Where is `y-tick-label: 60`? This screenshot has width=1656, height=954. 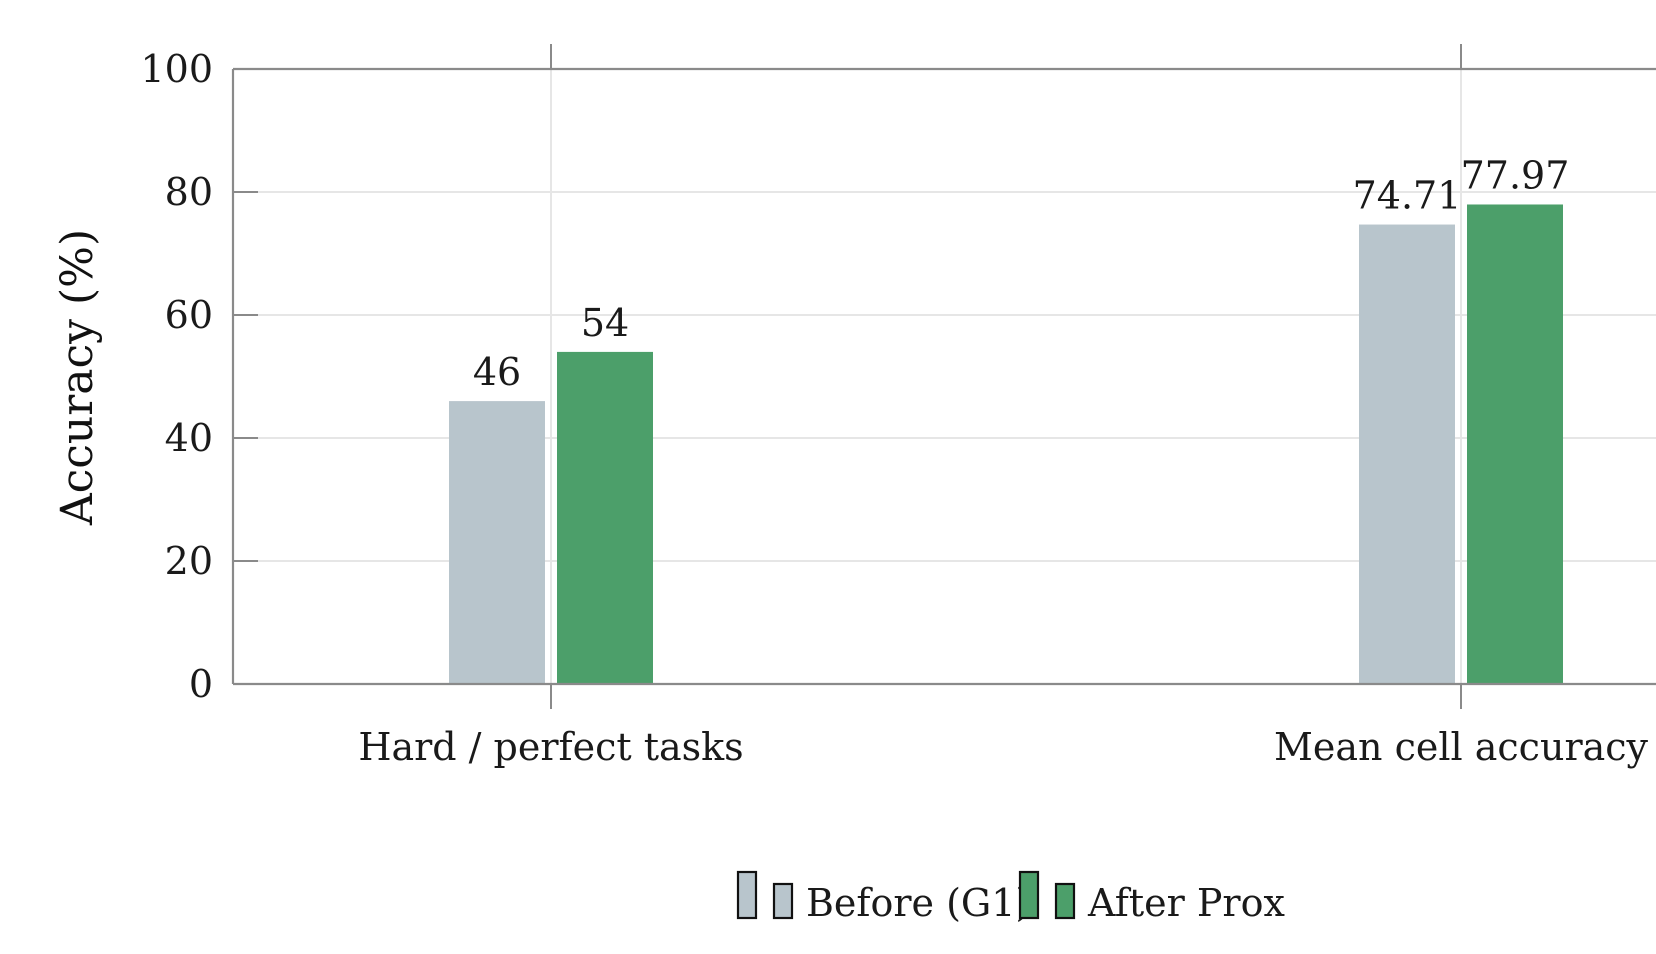
y-tick-label: 60 is located at coordinates (189, 315).